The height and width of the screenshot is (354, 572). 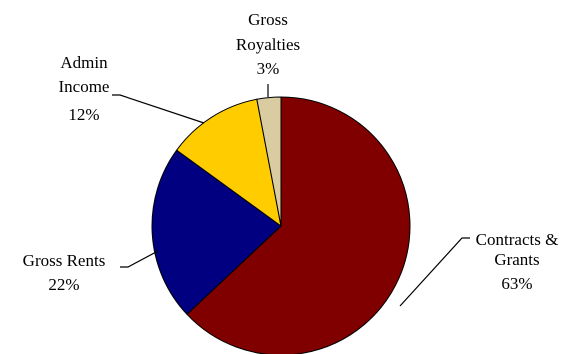 What do you see at coordinates (516, 259) in the screenshot?
I see `slice-category-label: Grants` at bounding box center [516, 259].